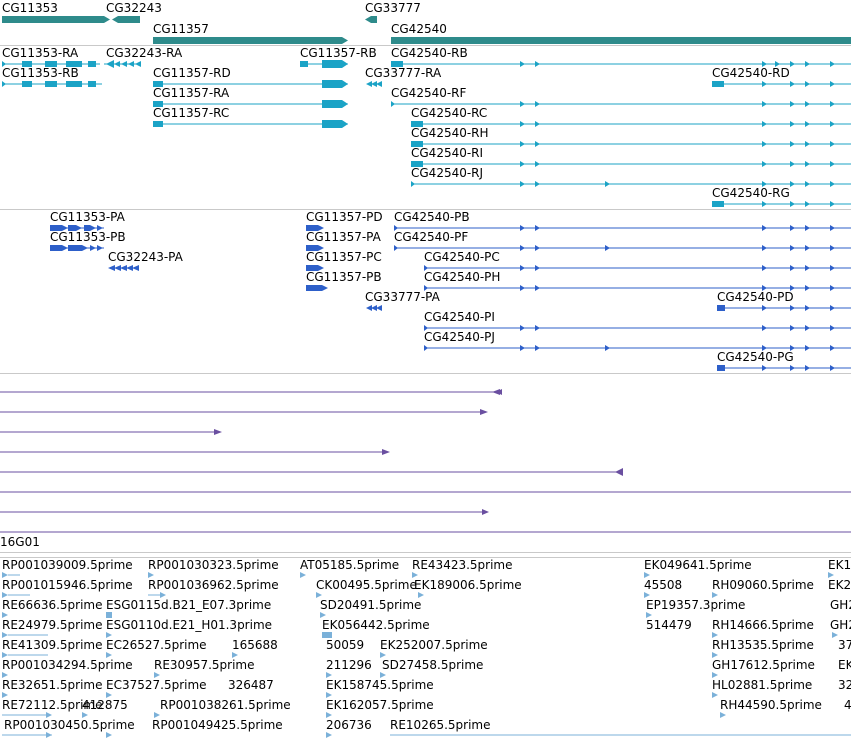 The width and height of the screenshot is (851, 741). I want to click on est-label: 514479, so click(669, 625).